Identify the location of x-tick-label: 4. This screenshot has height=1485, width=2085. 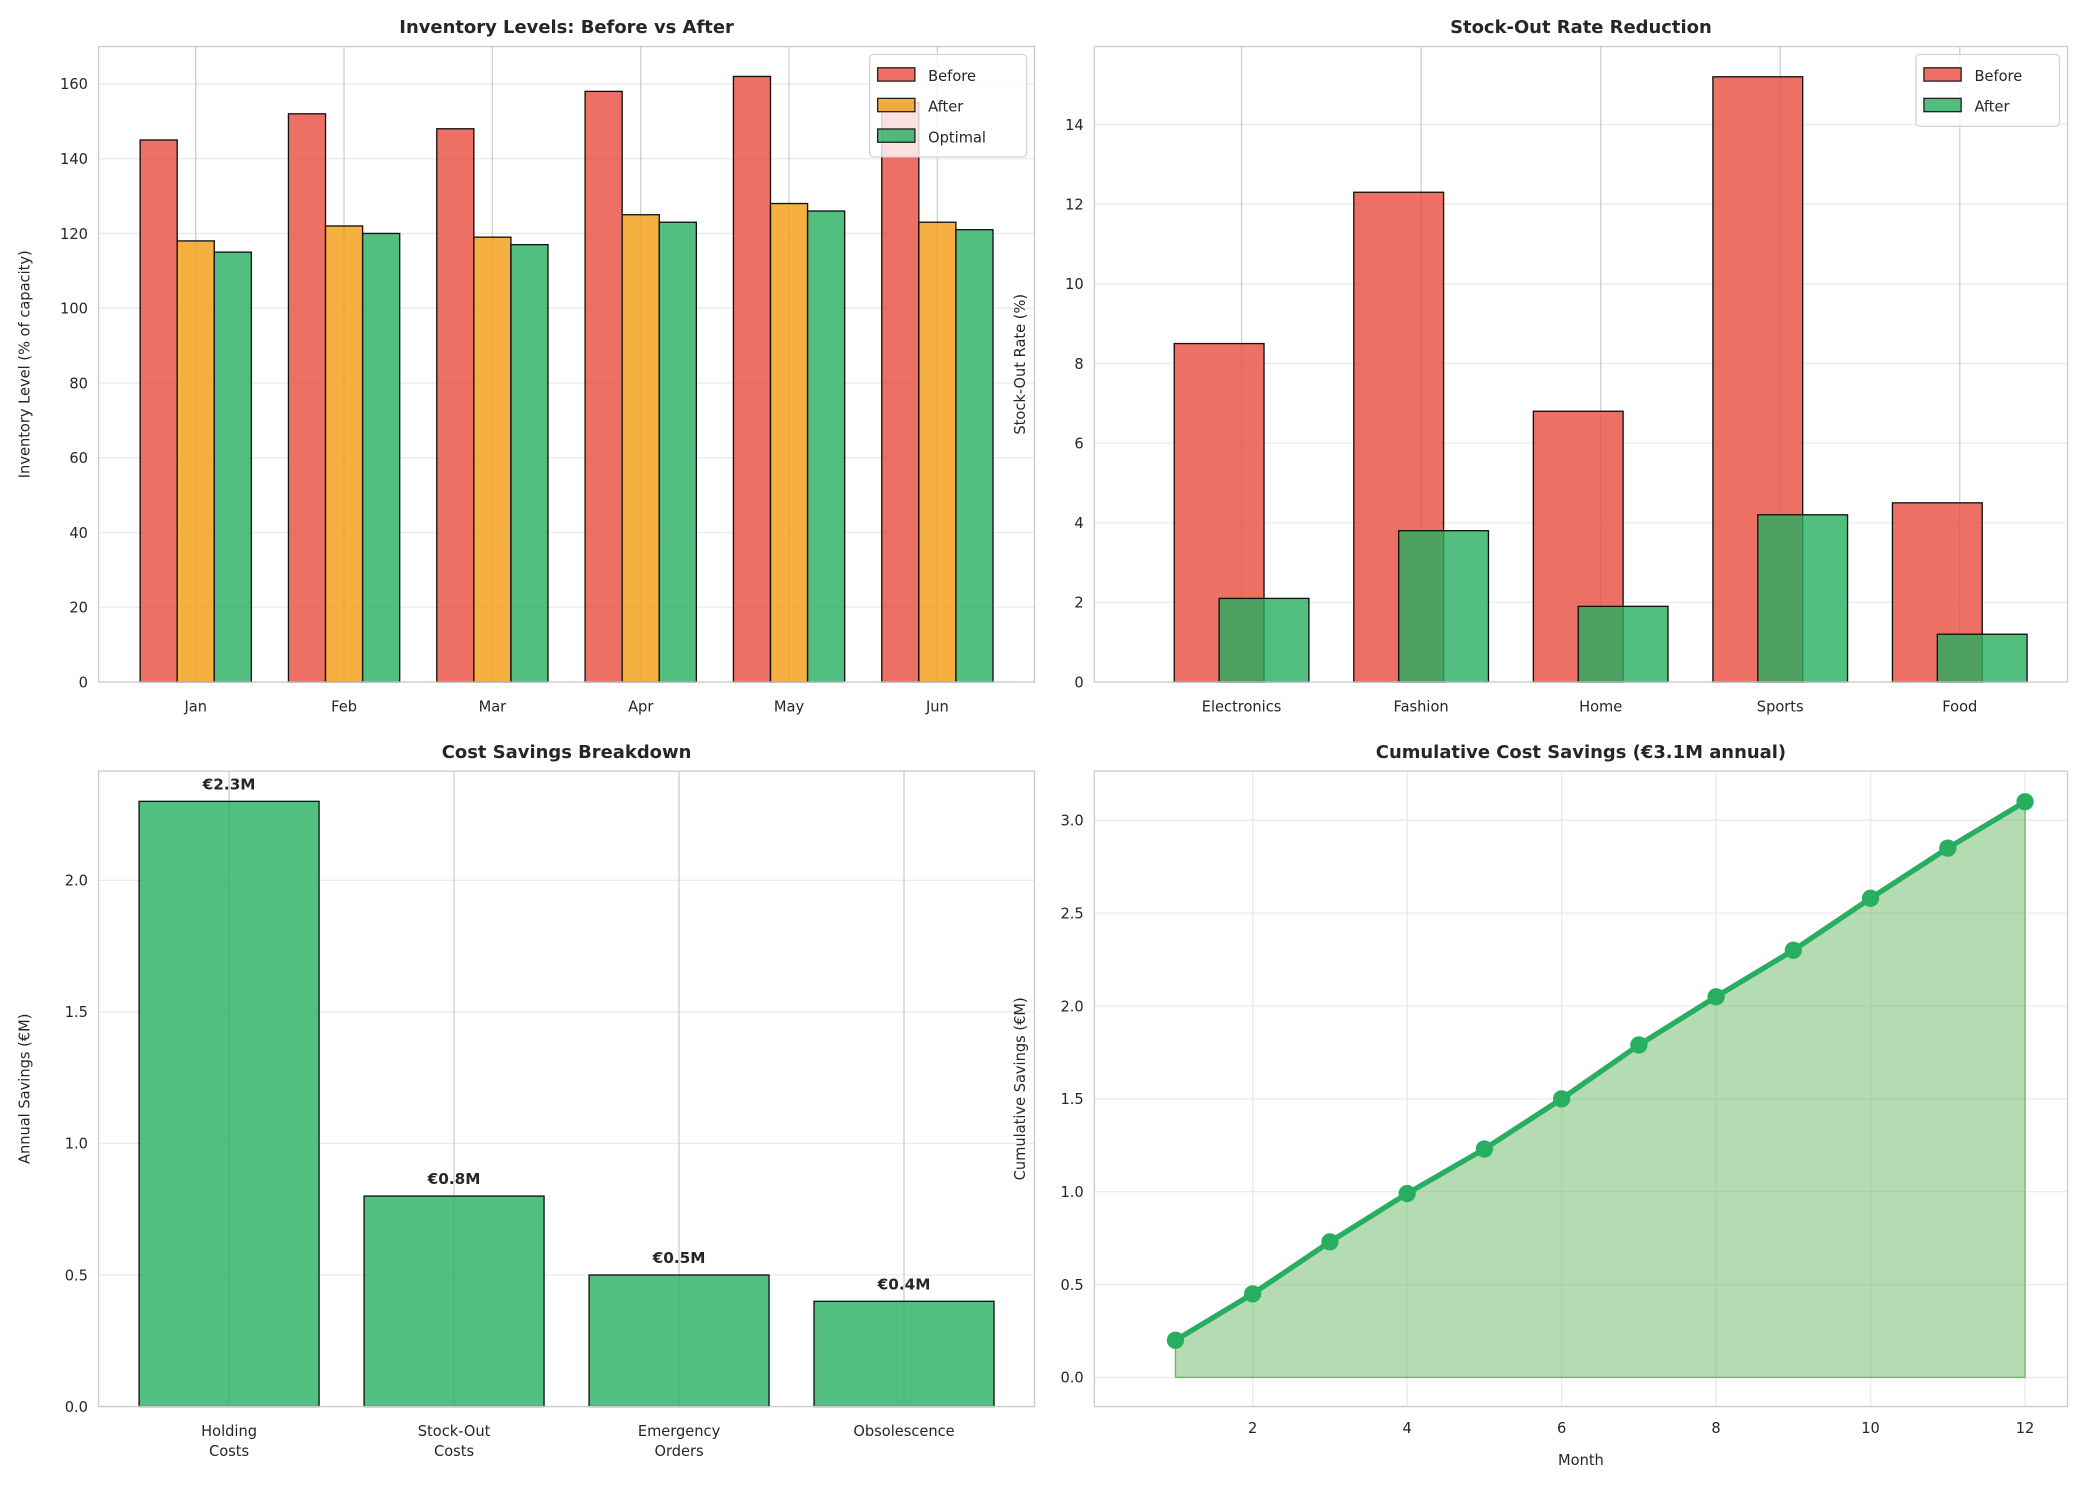
(1407, 1428).